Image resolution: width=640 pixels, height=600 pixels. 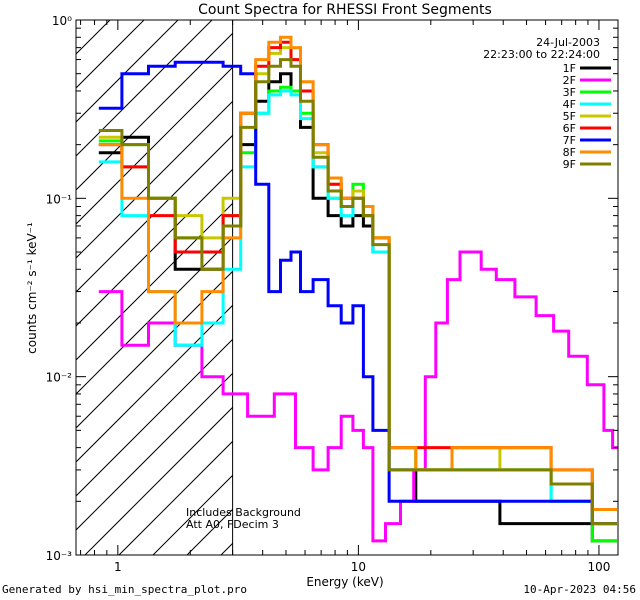 What do you see at coordinates (569, 140) in the screenshot?
I see `legend-label-7F: 7F` at bounding box center [569, 140].